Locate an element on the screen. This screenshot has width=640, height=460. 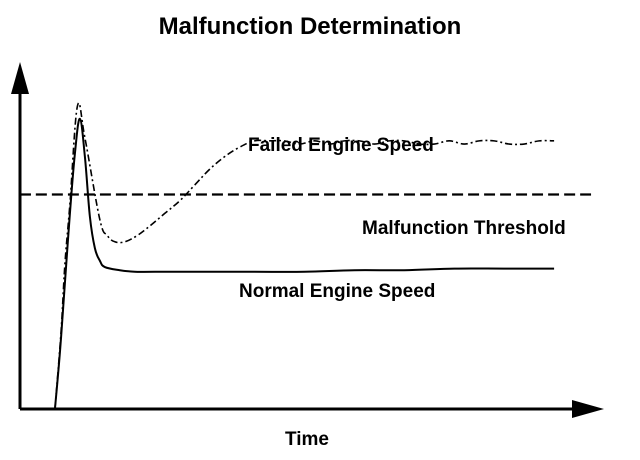
y-axis-arrow is located at coordinates (20, 78).